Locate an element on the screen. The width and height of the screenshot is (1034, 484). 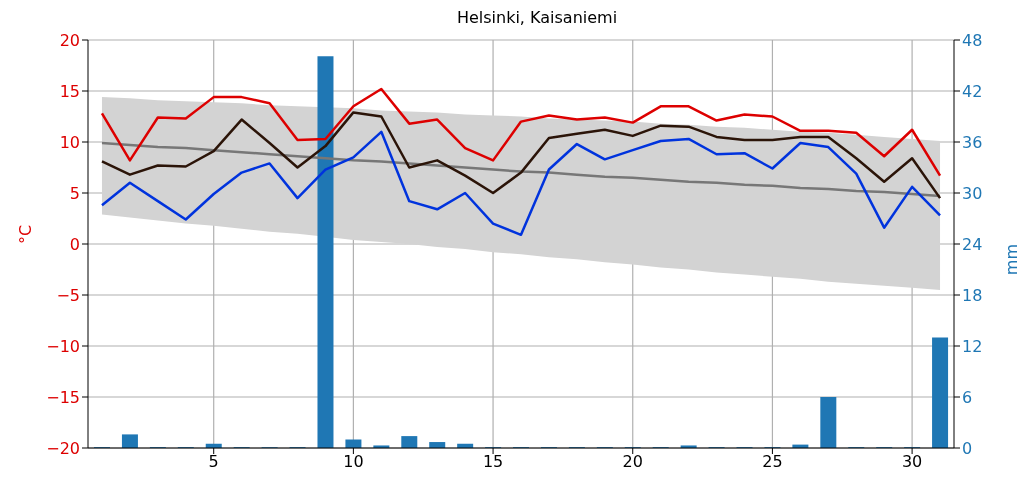
y2-tick-label: 30 is located at coordinates (972, 193).